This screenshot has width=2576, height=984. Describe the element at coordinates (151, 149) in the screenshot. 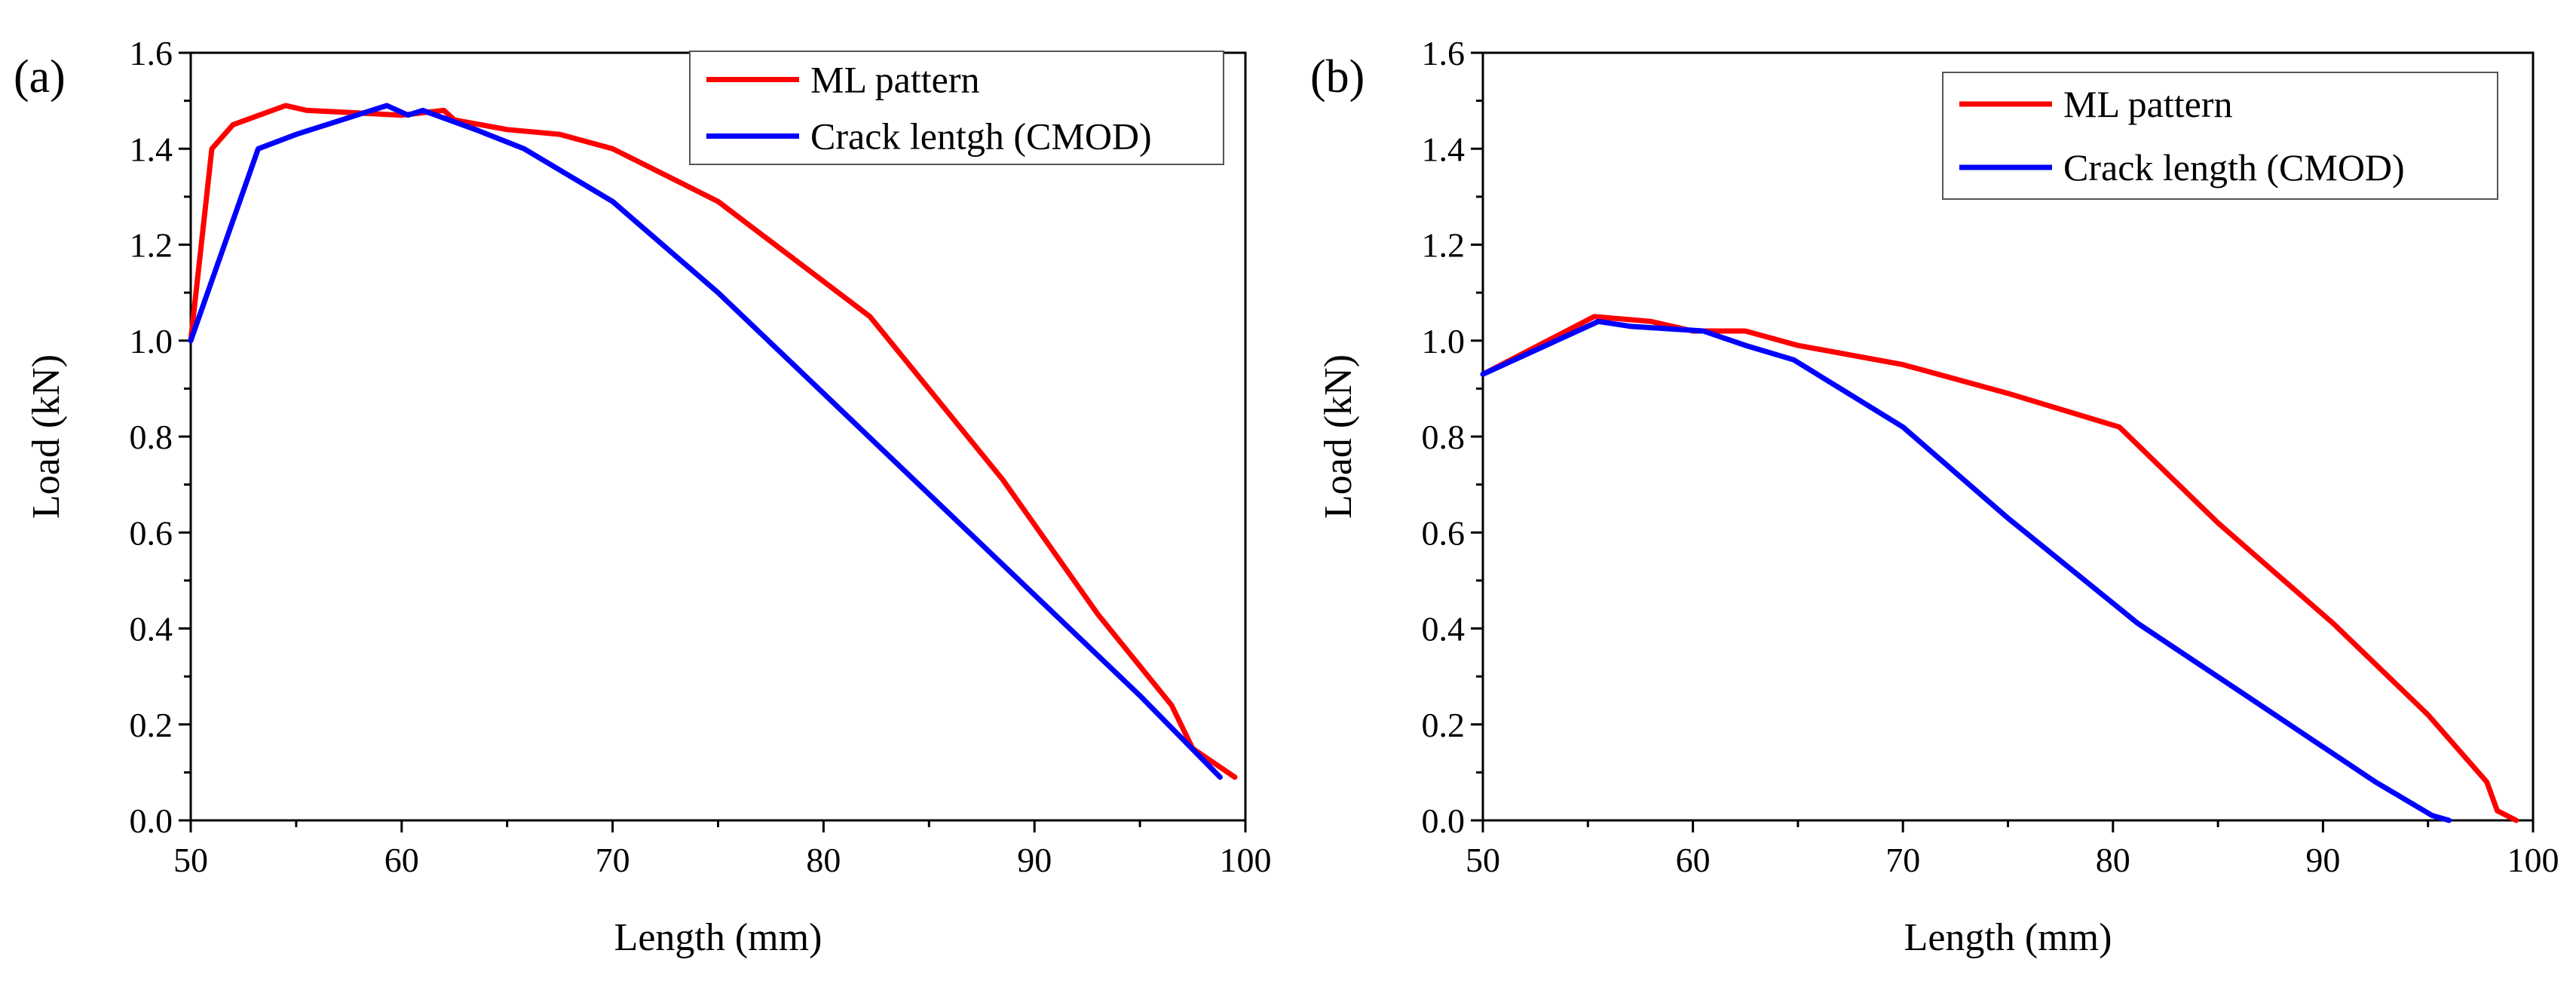

I see `chart-0-y-tick-label: 1.4` at that location.